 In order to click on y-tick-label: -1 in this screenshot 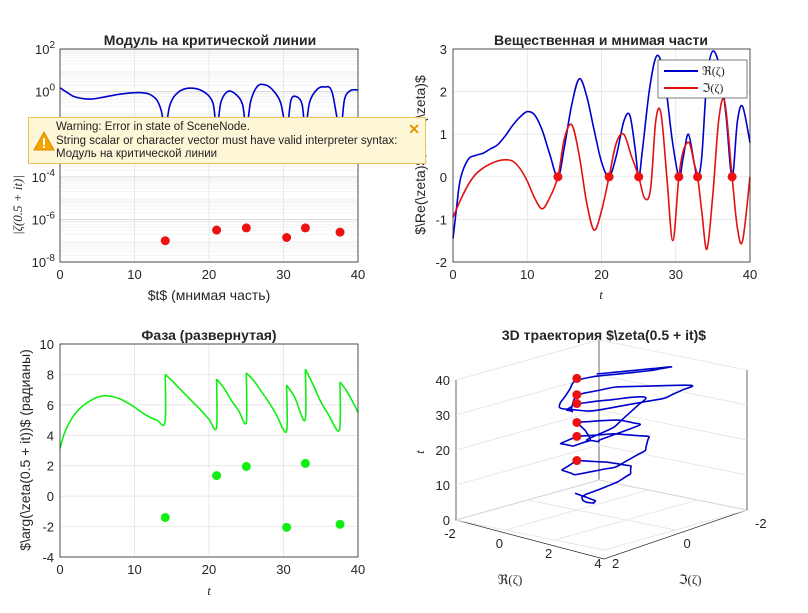, I will do `click(441, 219)`.